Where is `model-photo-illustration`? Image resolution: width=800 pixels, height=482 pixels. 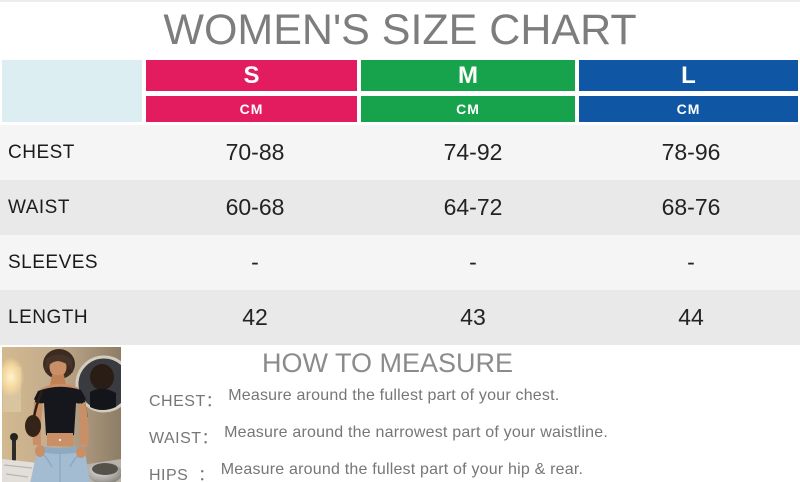 model-photo-illustration is located at coordinates (66, 414).